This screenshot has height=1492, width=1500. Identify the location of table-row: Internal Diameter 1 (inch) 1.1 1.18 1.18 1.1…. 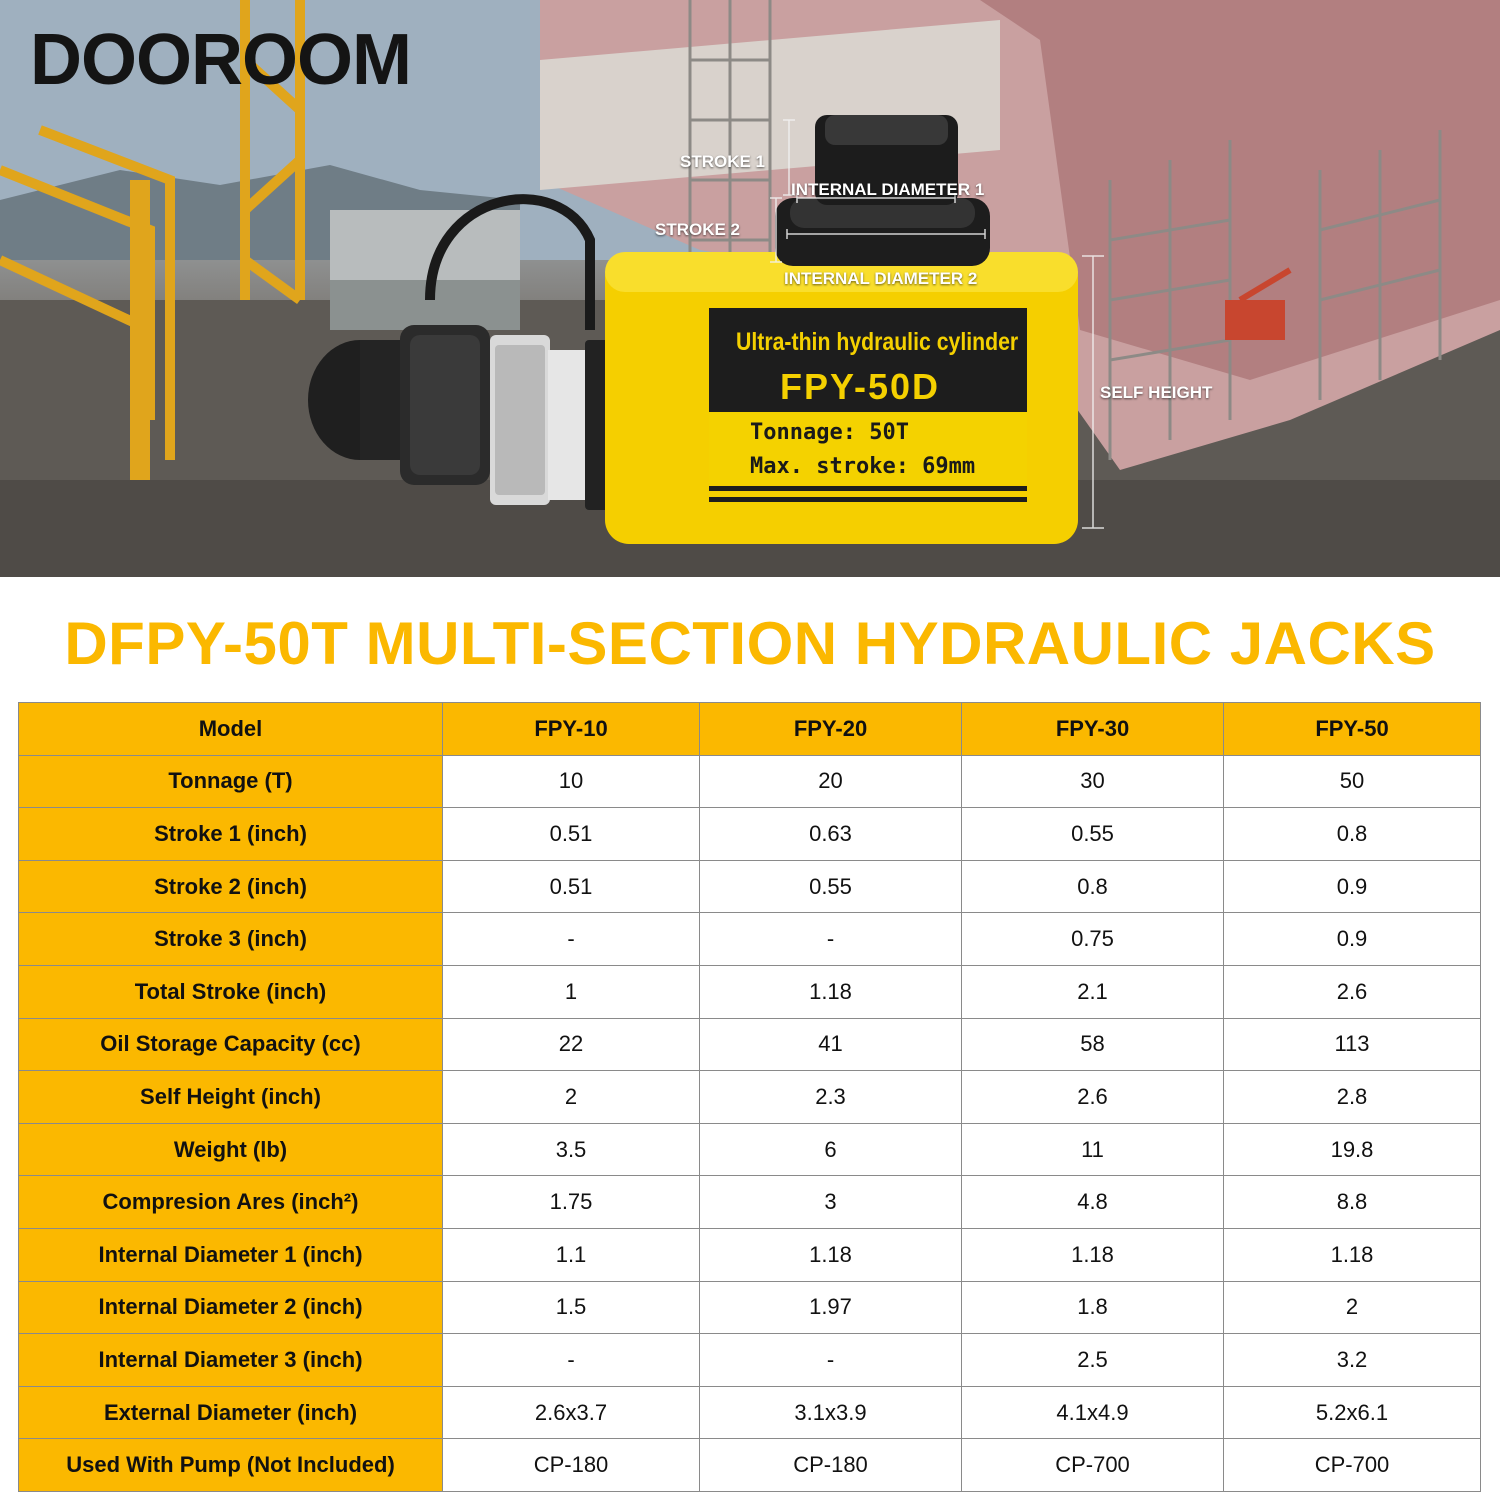
(749, 1254).